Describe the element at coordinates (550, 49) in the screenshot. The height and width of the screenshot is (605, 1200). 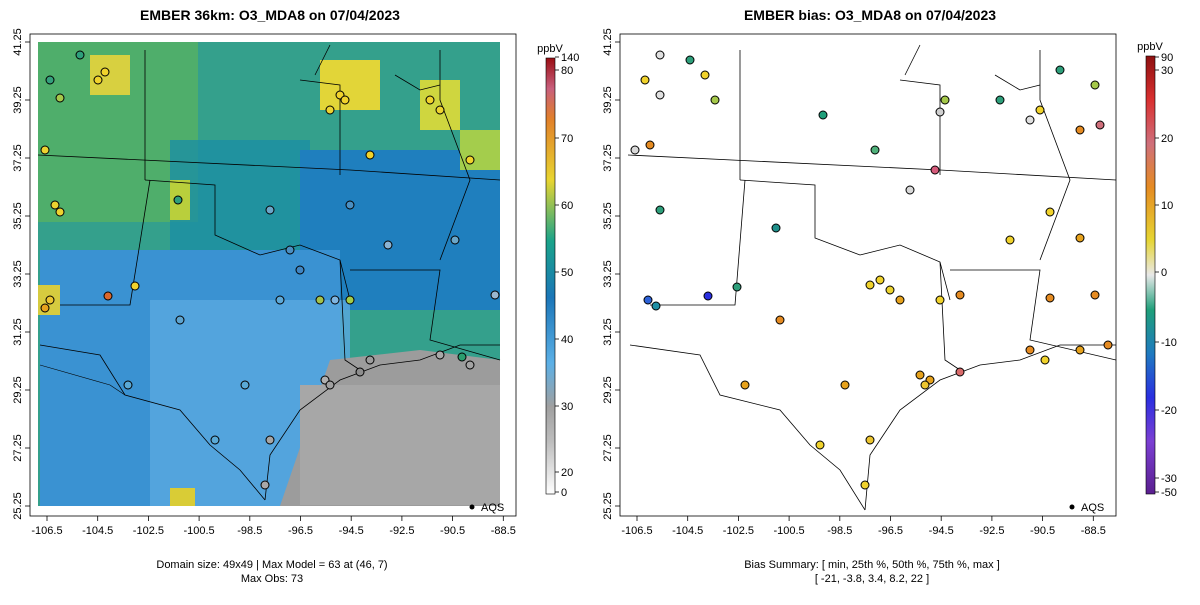
I see `left-colorbar-unit: ppbV` at that location.